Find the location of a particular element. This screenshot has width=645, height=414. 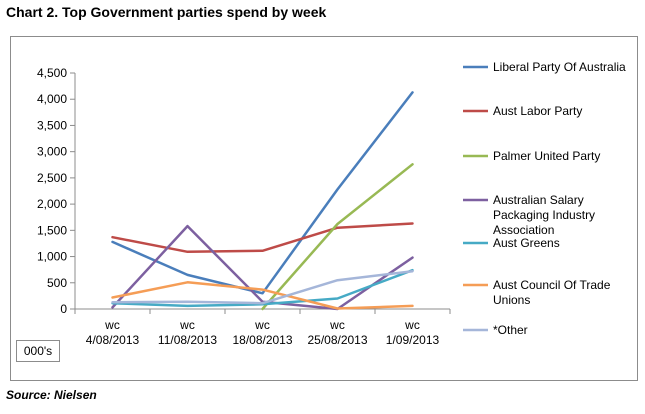

y-tick-label: 1,000 is located at coordinates (52, 257).